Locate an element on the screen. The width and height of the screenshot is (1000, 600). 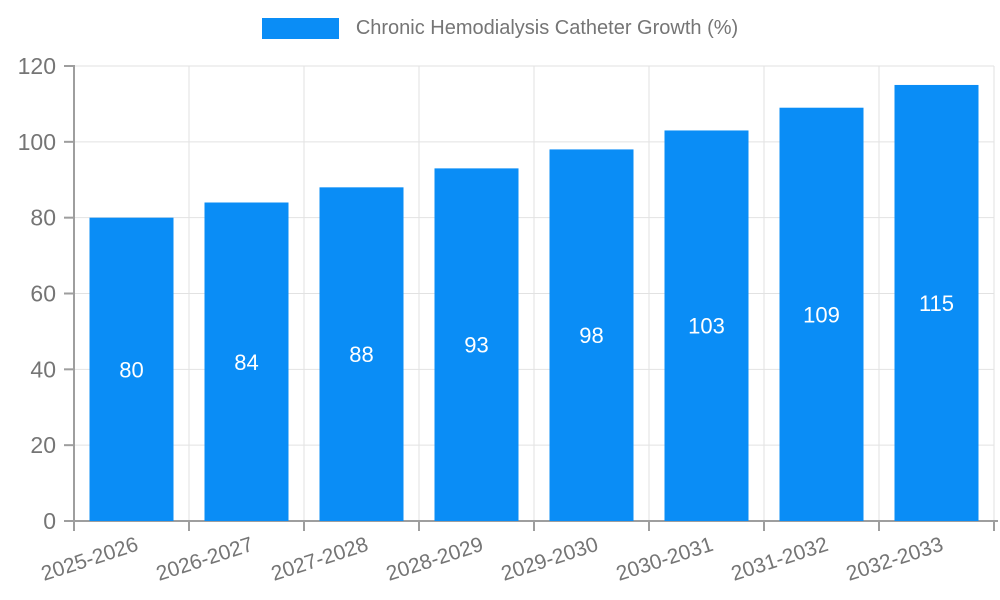
bar-value-label: 84 is located at coordinates (246, 362).